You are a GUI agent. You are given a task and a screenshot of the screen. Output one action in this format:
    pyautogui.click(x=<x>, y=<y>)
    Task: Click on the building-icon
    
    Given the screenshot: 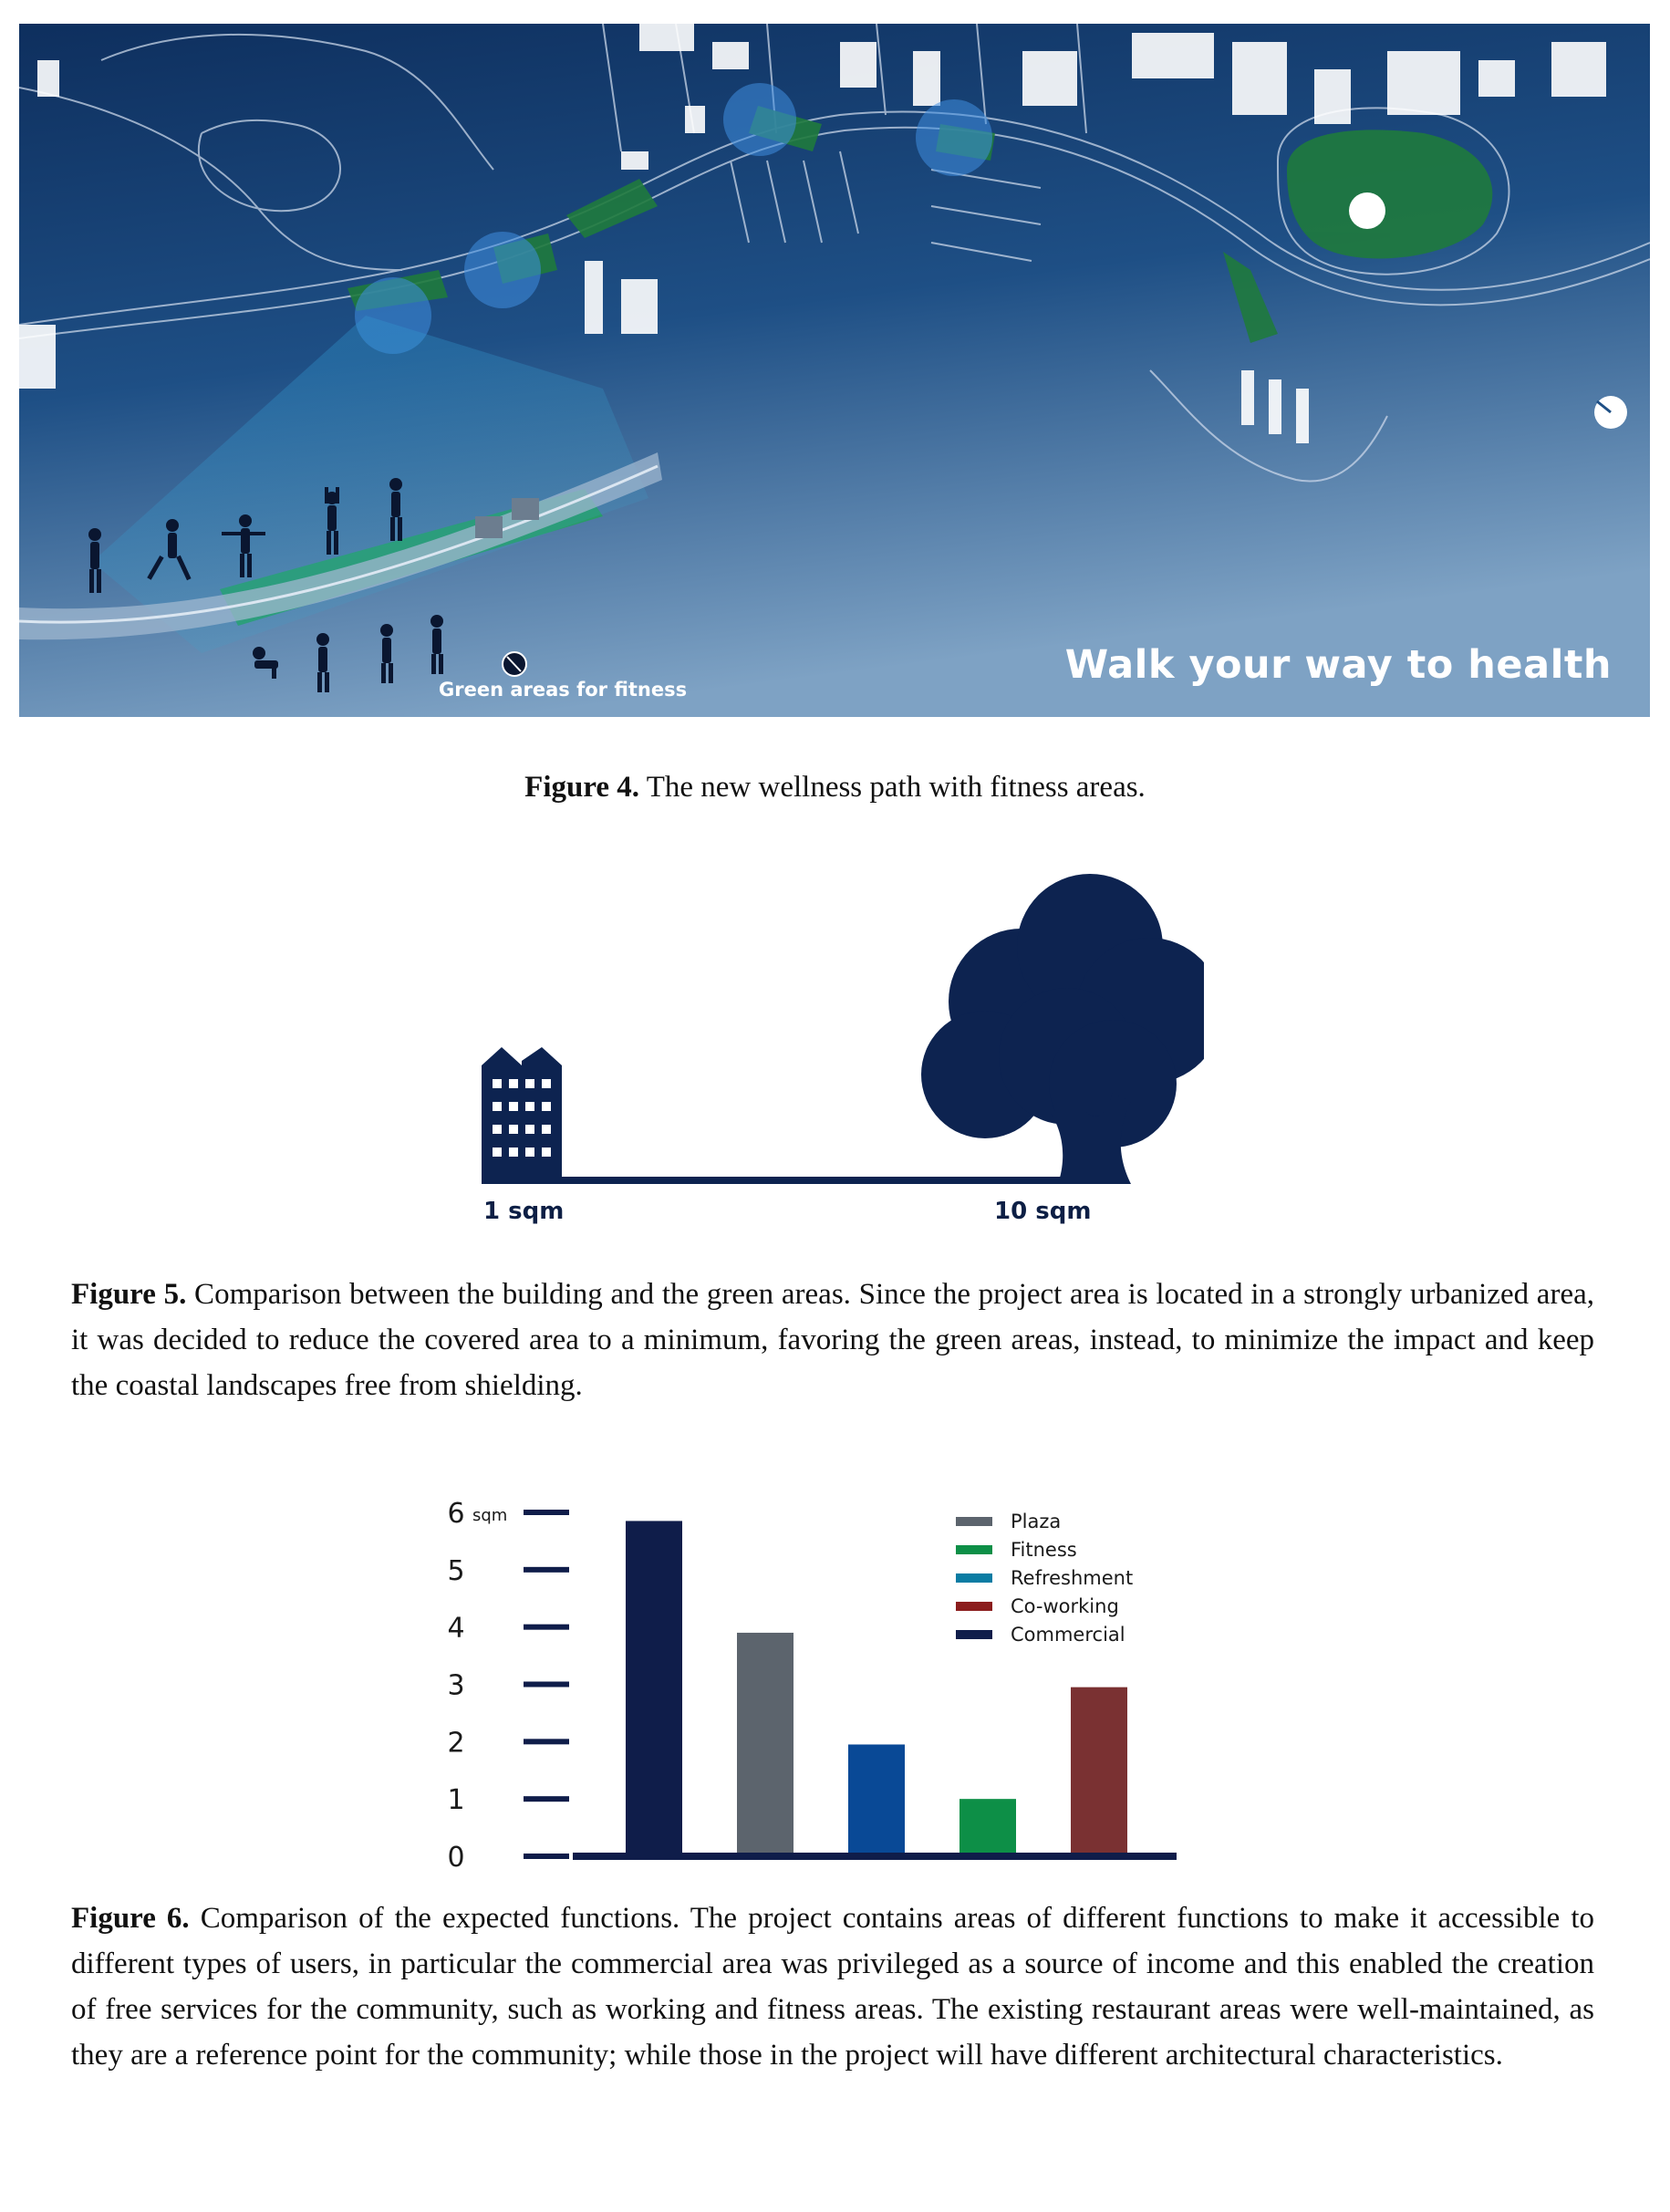 What is the action you would take?
    pyautogui.click(x=522, y=1116)
    